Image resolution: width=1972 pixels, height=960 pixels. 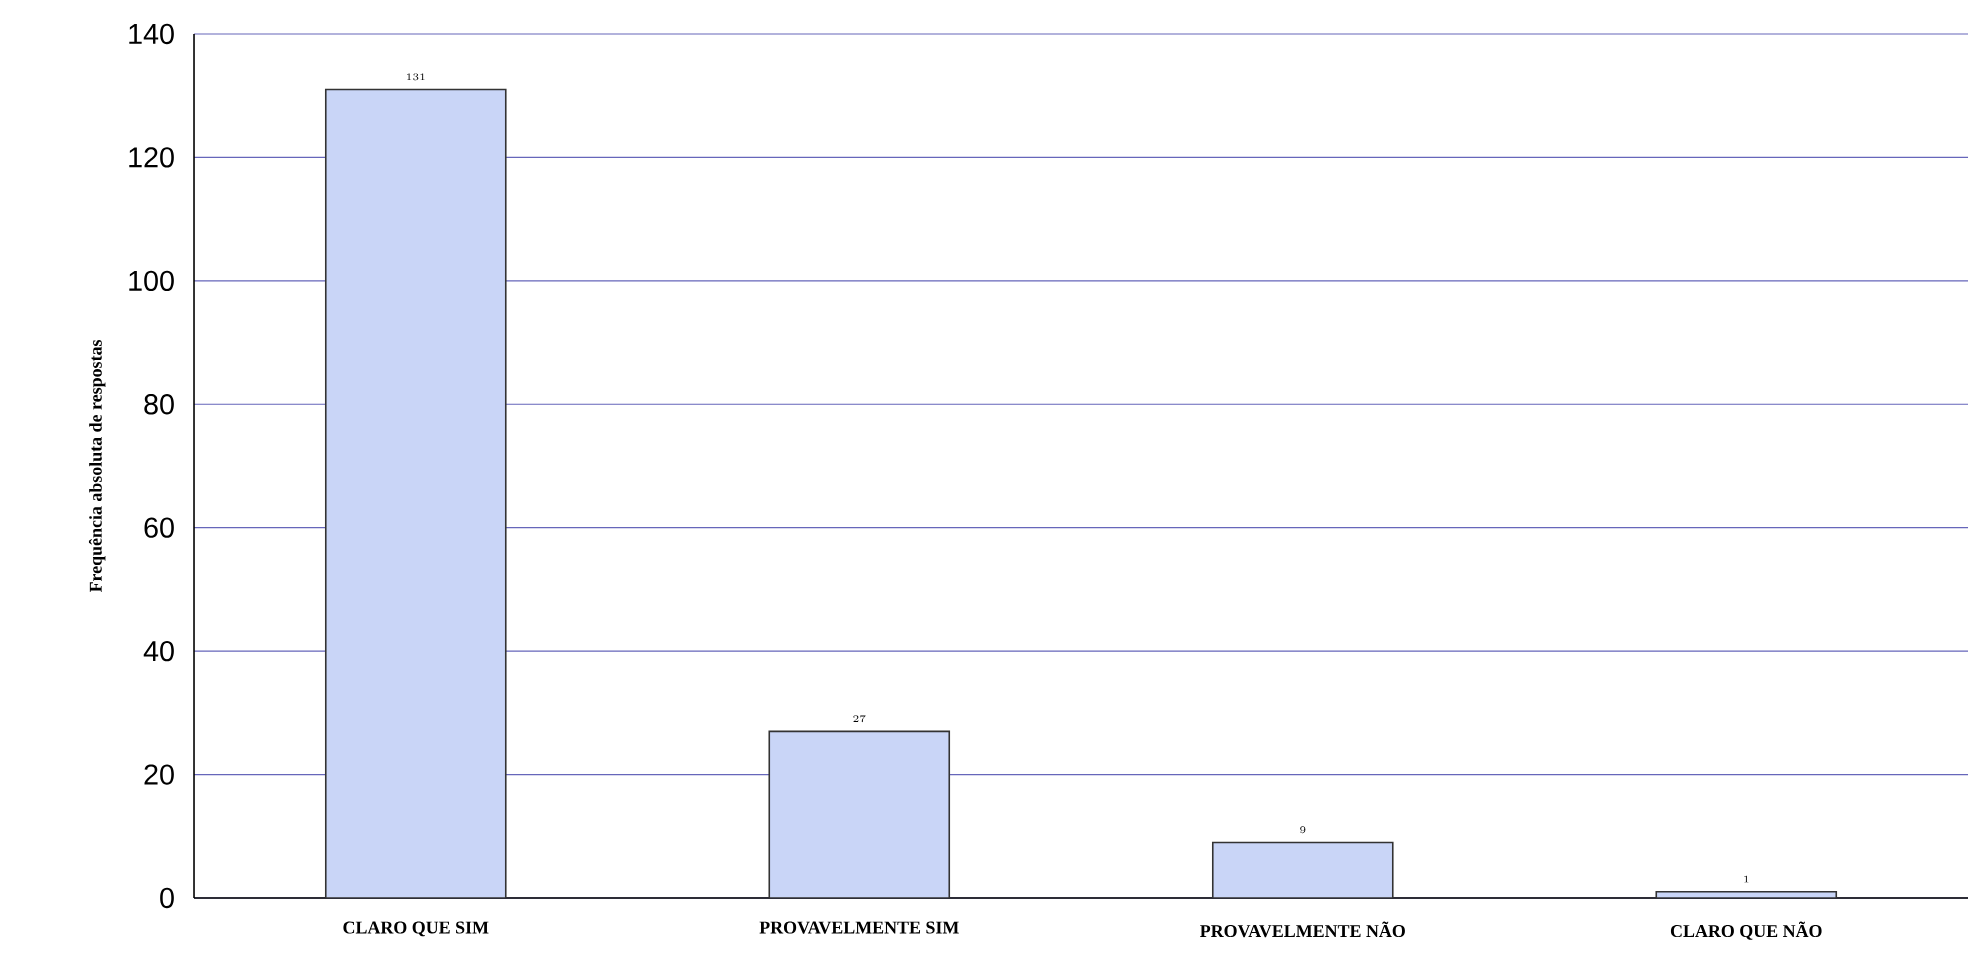 What do you see at coordinates (158, 651) in the screenshot?
I see `y-tick-label: 40` at bounding box center [158, 651].